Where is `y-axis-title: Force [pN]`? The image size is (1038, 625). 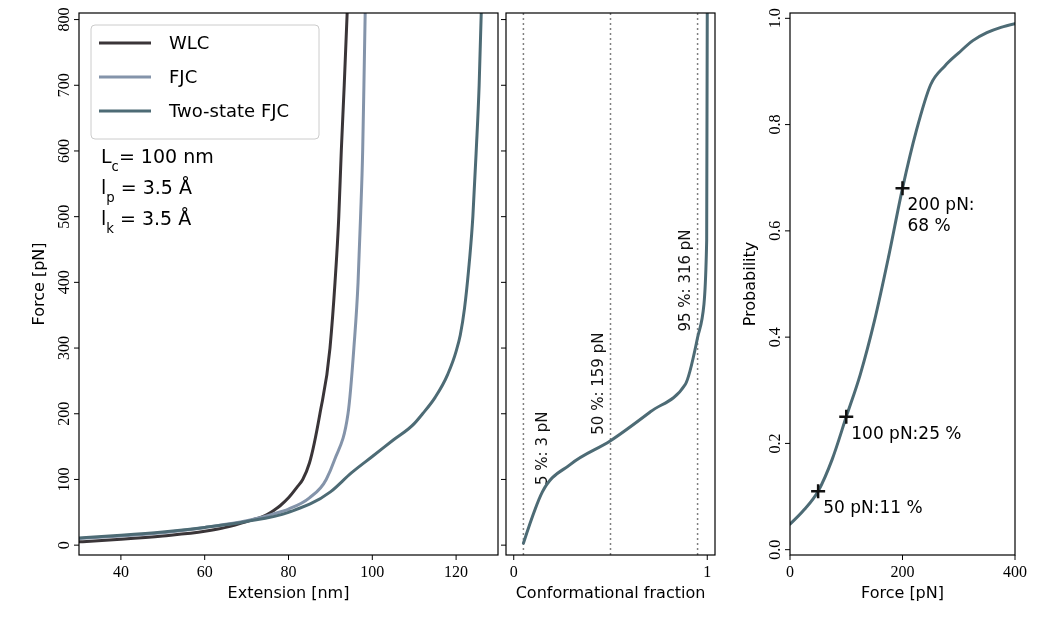 y-axis-title: Force [pN] is located at coordinates (38, 284).